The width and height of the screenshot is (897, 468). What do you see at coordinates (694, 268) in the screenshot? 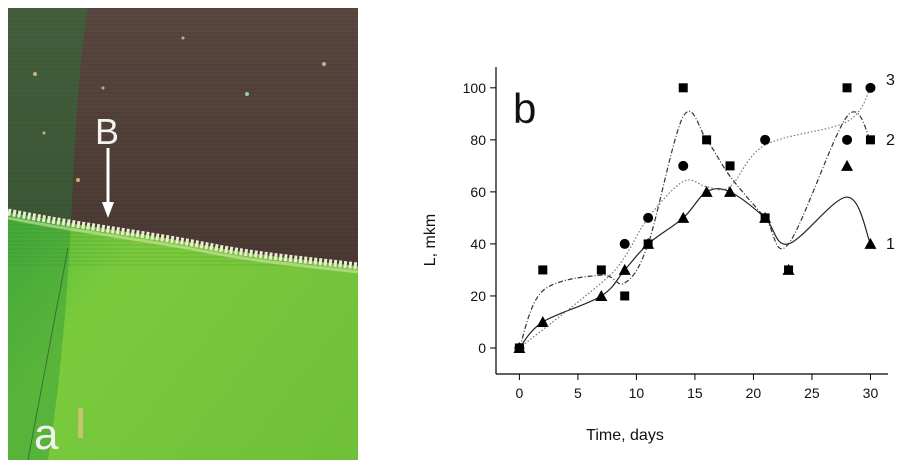
I see `series-1-curve` at bounding box center [694, 268].